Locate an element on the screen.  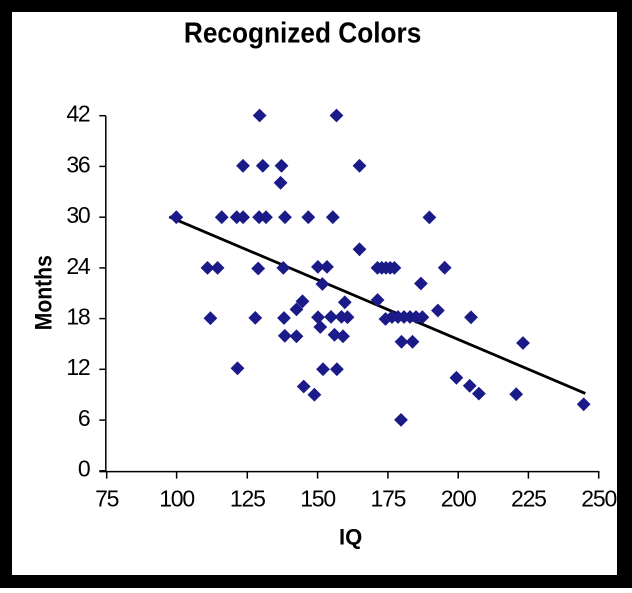
svg-text: 30 is located at coordinates (78, 215).